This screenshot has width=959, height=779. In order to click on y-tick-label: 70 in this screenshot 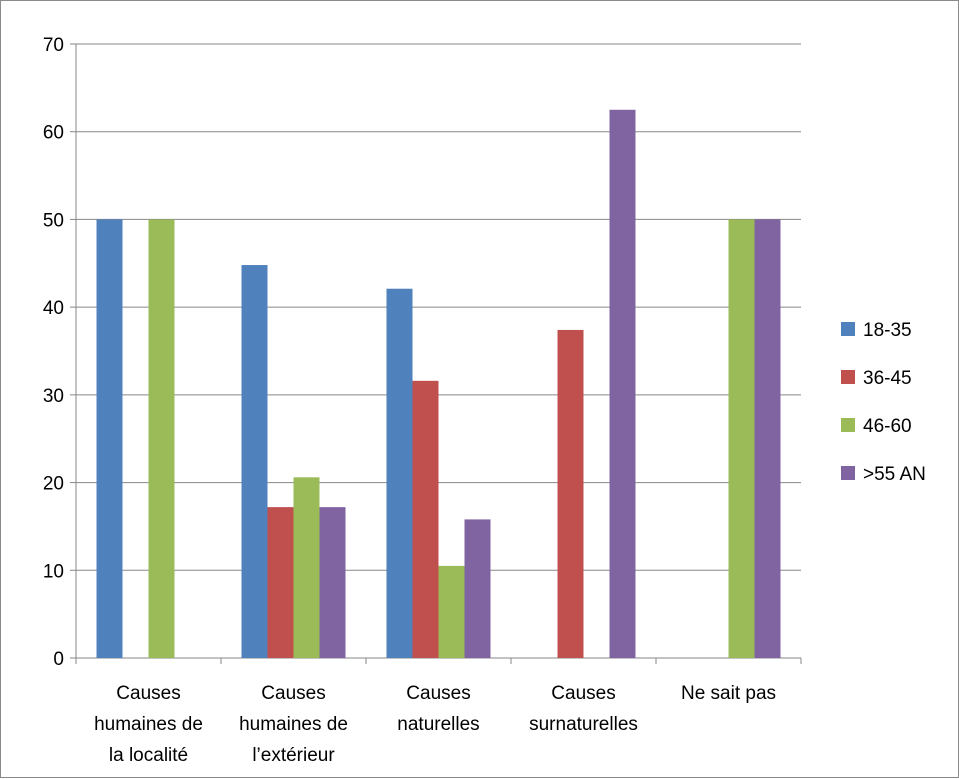, I will do `click(53, 45)`.